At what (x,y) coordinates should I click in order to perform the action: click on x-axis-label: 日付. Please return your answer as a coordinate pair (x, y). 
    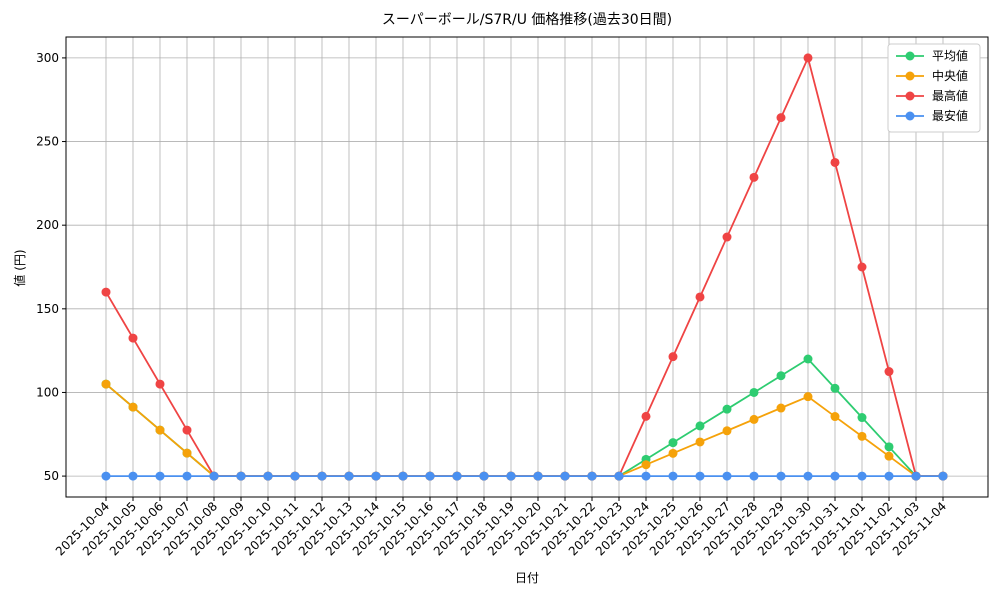
    Looking at the image, I should click on (527, 578).